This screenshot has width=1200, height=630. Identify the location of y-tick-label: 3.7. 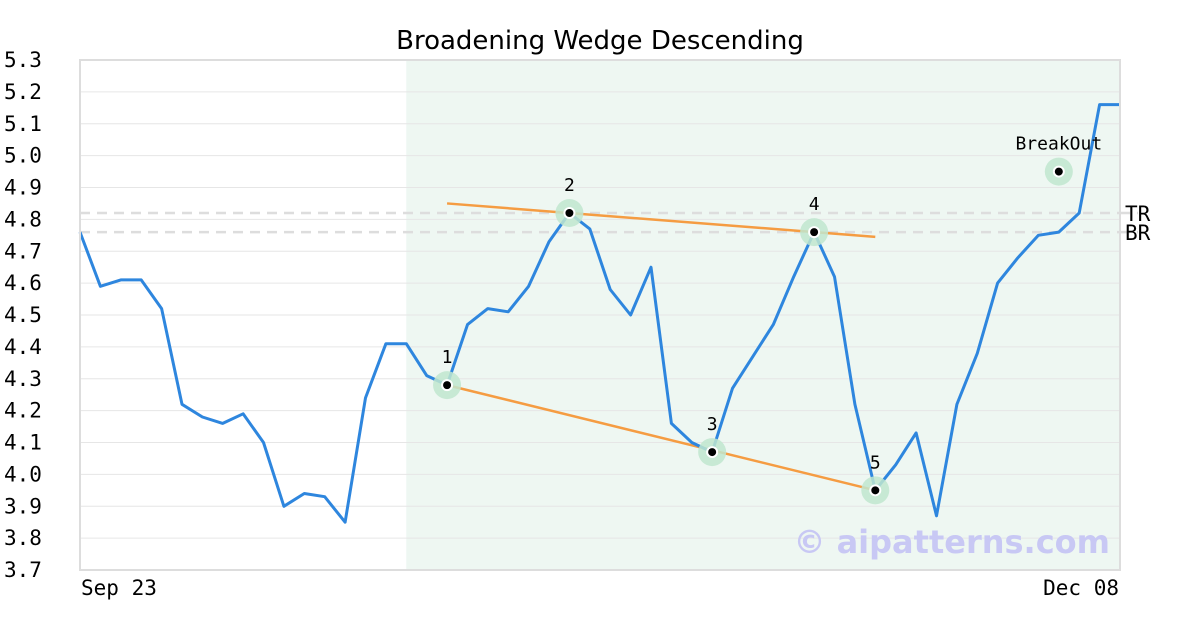
(23, 570).